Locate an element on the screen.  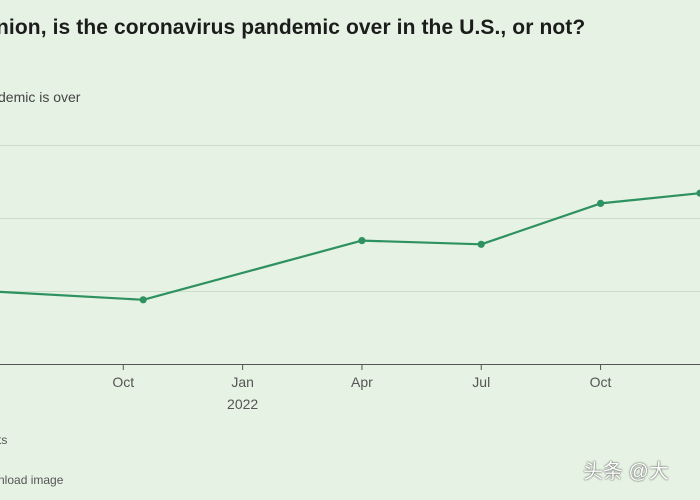
series-label: demic is over is located at coordinates (40, 97).